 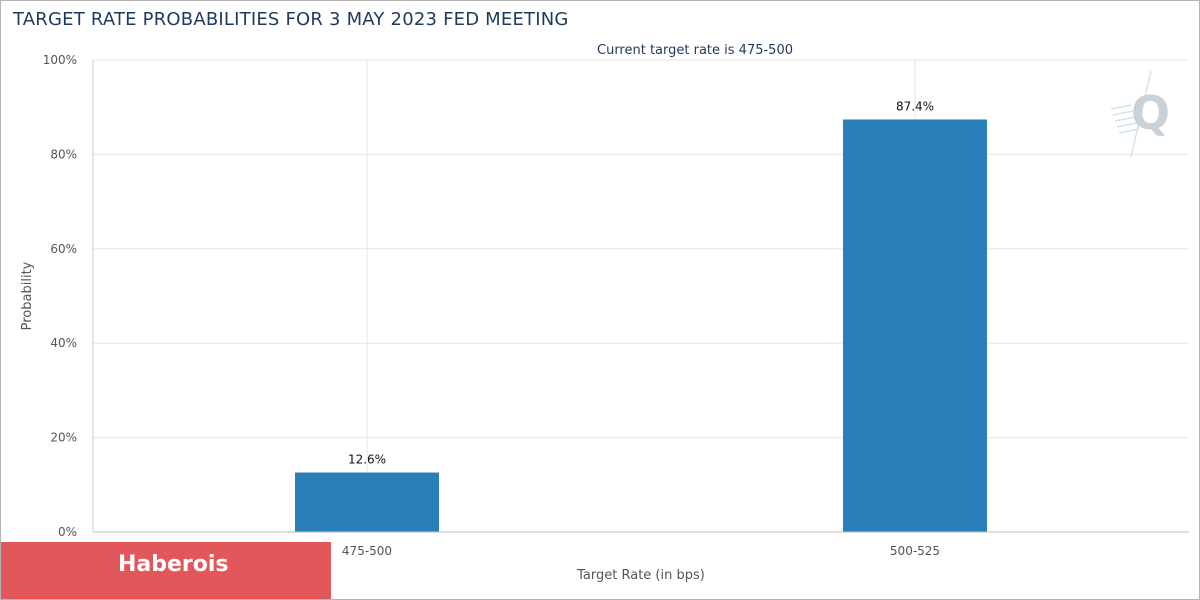 I want to click on y-tick-label: 100%, so click(x=60, y=60).